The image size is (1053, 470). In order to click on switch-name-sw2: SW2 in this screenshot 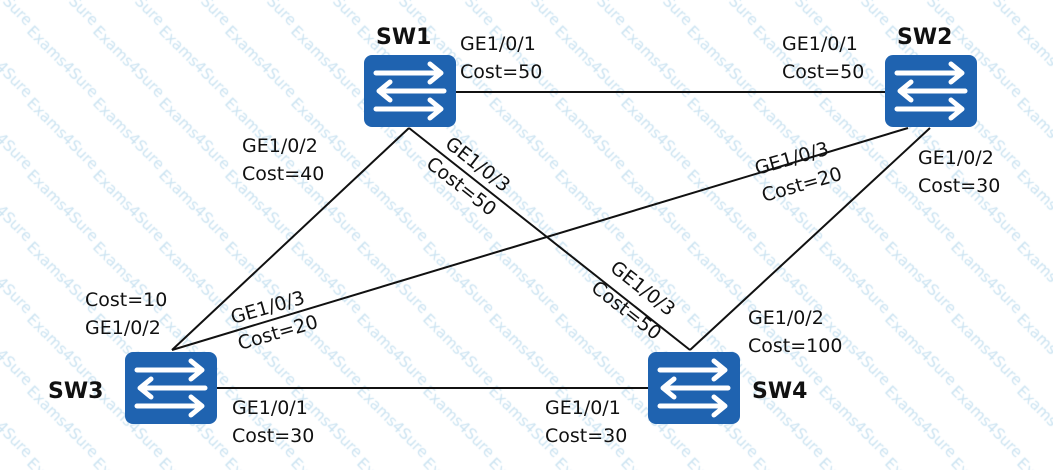, I will do `click(924, 37)`.